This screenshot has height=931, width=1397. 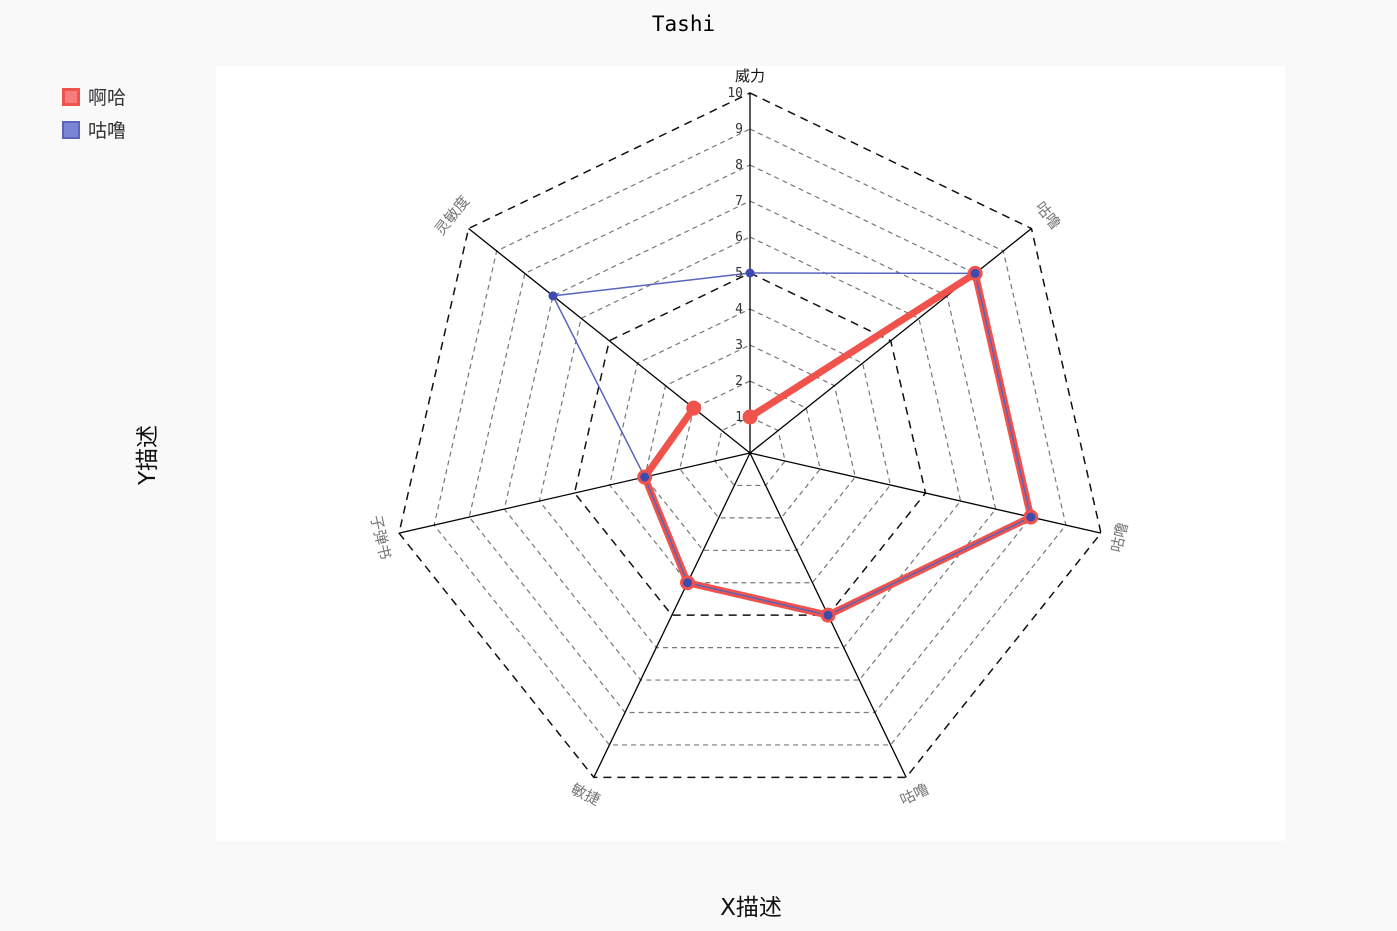 I want to click on radial-tick-2: 2, so click(x=739, y=381).